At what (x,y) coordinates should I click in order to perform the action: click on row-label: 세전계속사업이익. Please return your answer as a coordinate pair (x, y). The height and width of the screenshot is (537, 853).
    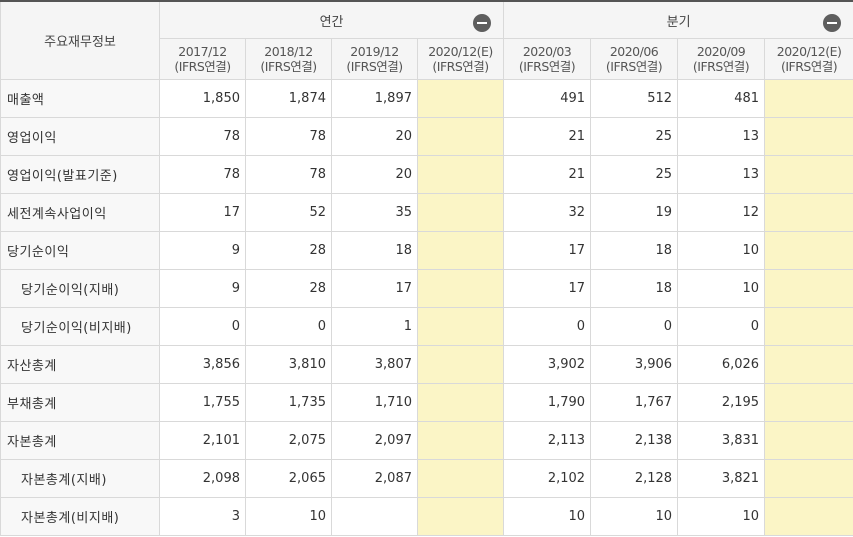
    Looking at the image, I should click on (80, 212).